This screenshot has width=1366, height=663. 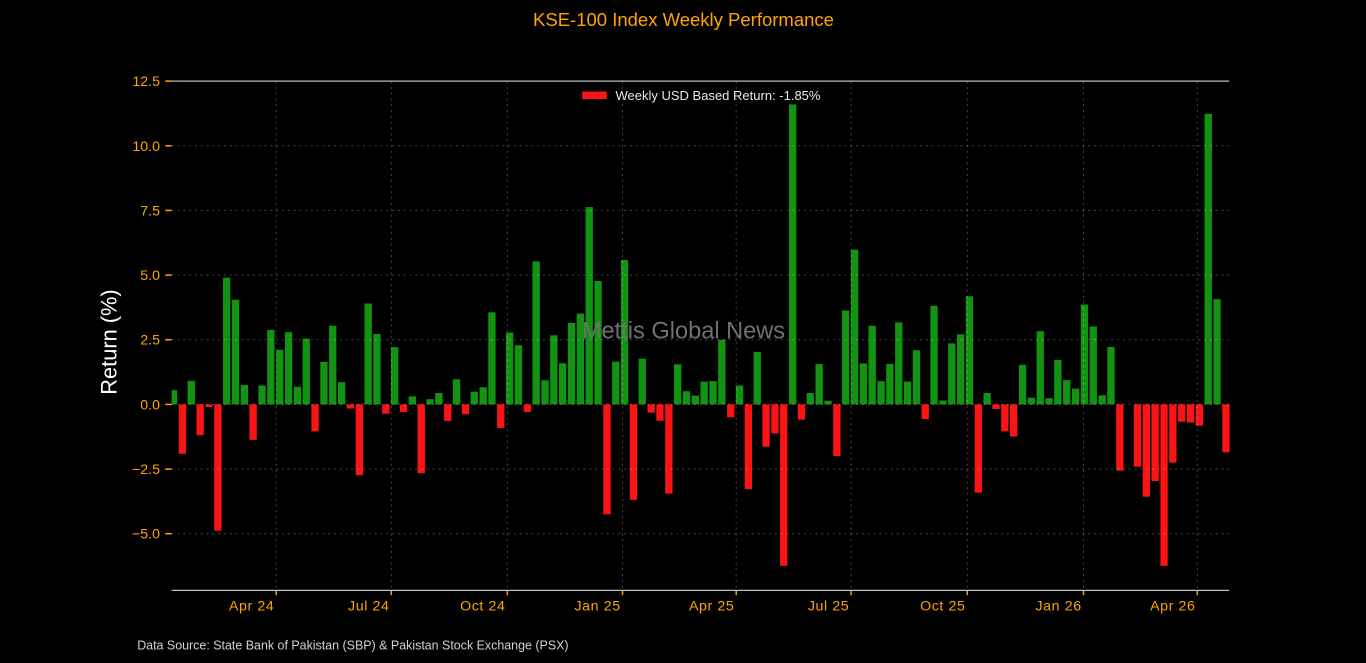 What do you see at coordinates (150, 341) in the screenshot?
I see `svg-text: 2.5` at bounding box center [150, 341].